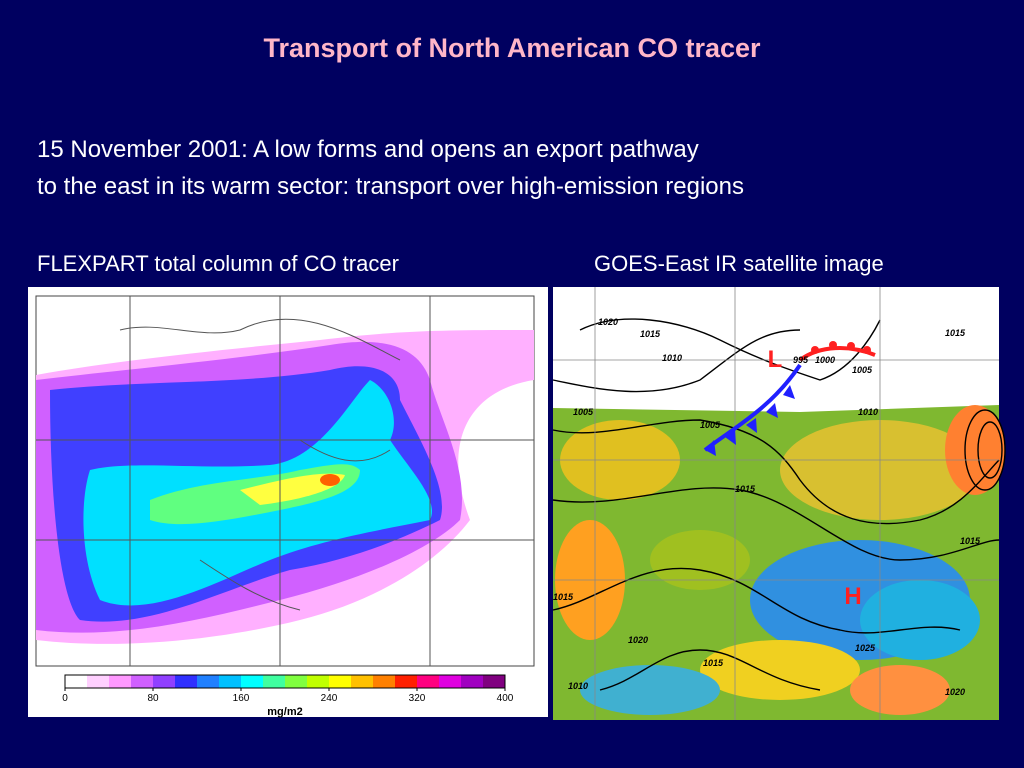 This screenshot has width=1024, height=768. I want to click on colorbar-unit: mg/m2, so click(284, 712).